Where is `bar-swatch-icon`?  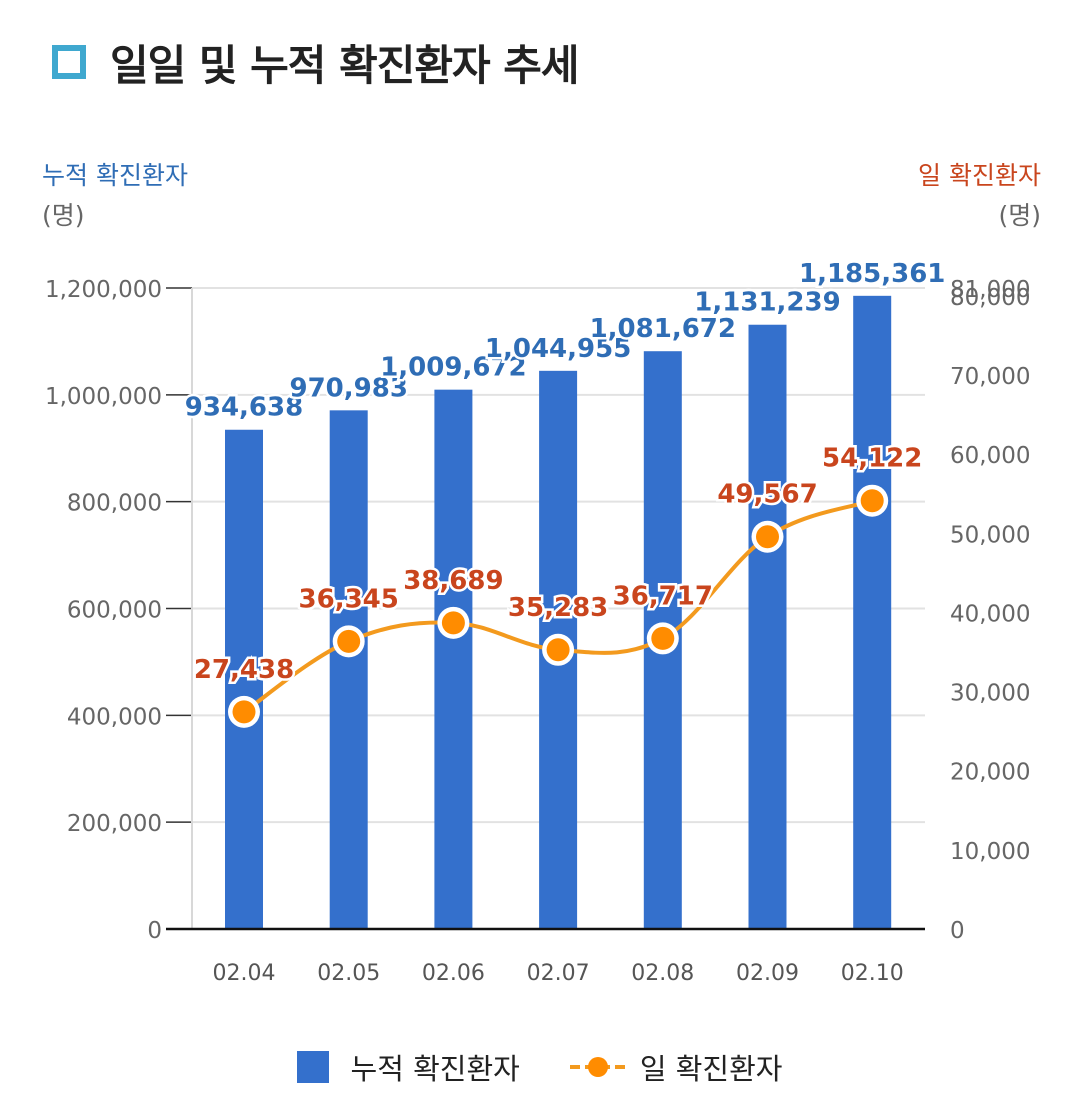 bar-swatch-icon is located at coordinates (312, 1067).